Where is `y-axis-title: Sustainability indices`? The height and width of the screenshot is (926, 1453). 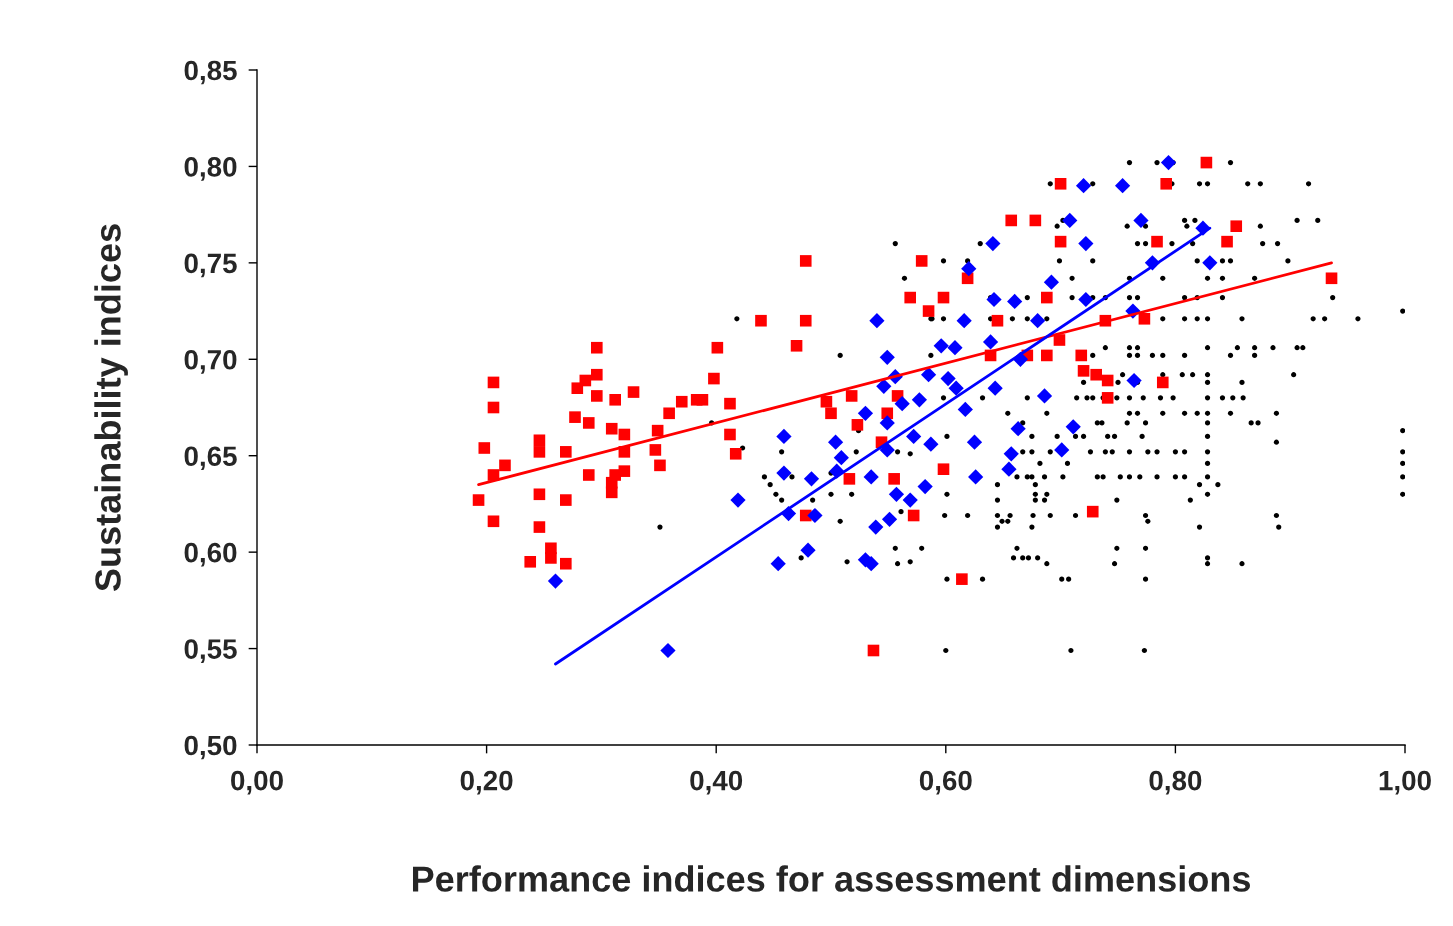 y-axis-title: Sustainability indices is located at coordinates (111, 408).